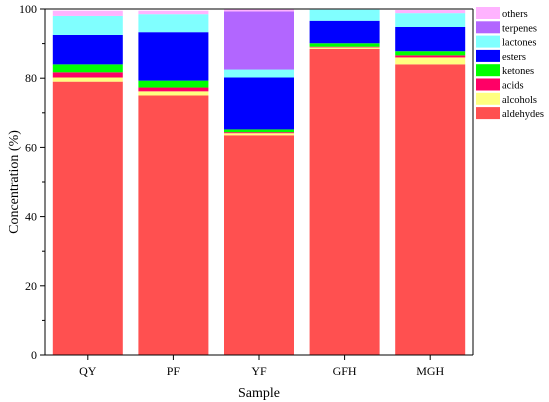 The image size is (549, 402). I want to click on legend-label-esters: esters, so click(514, 57).